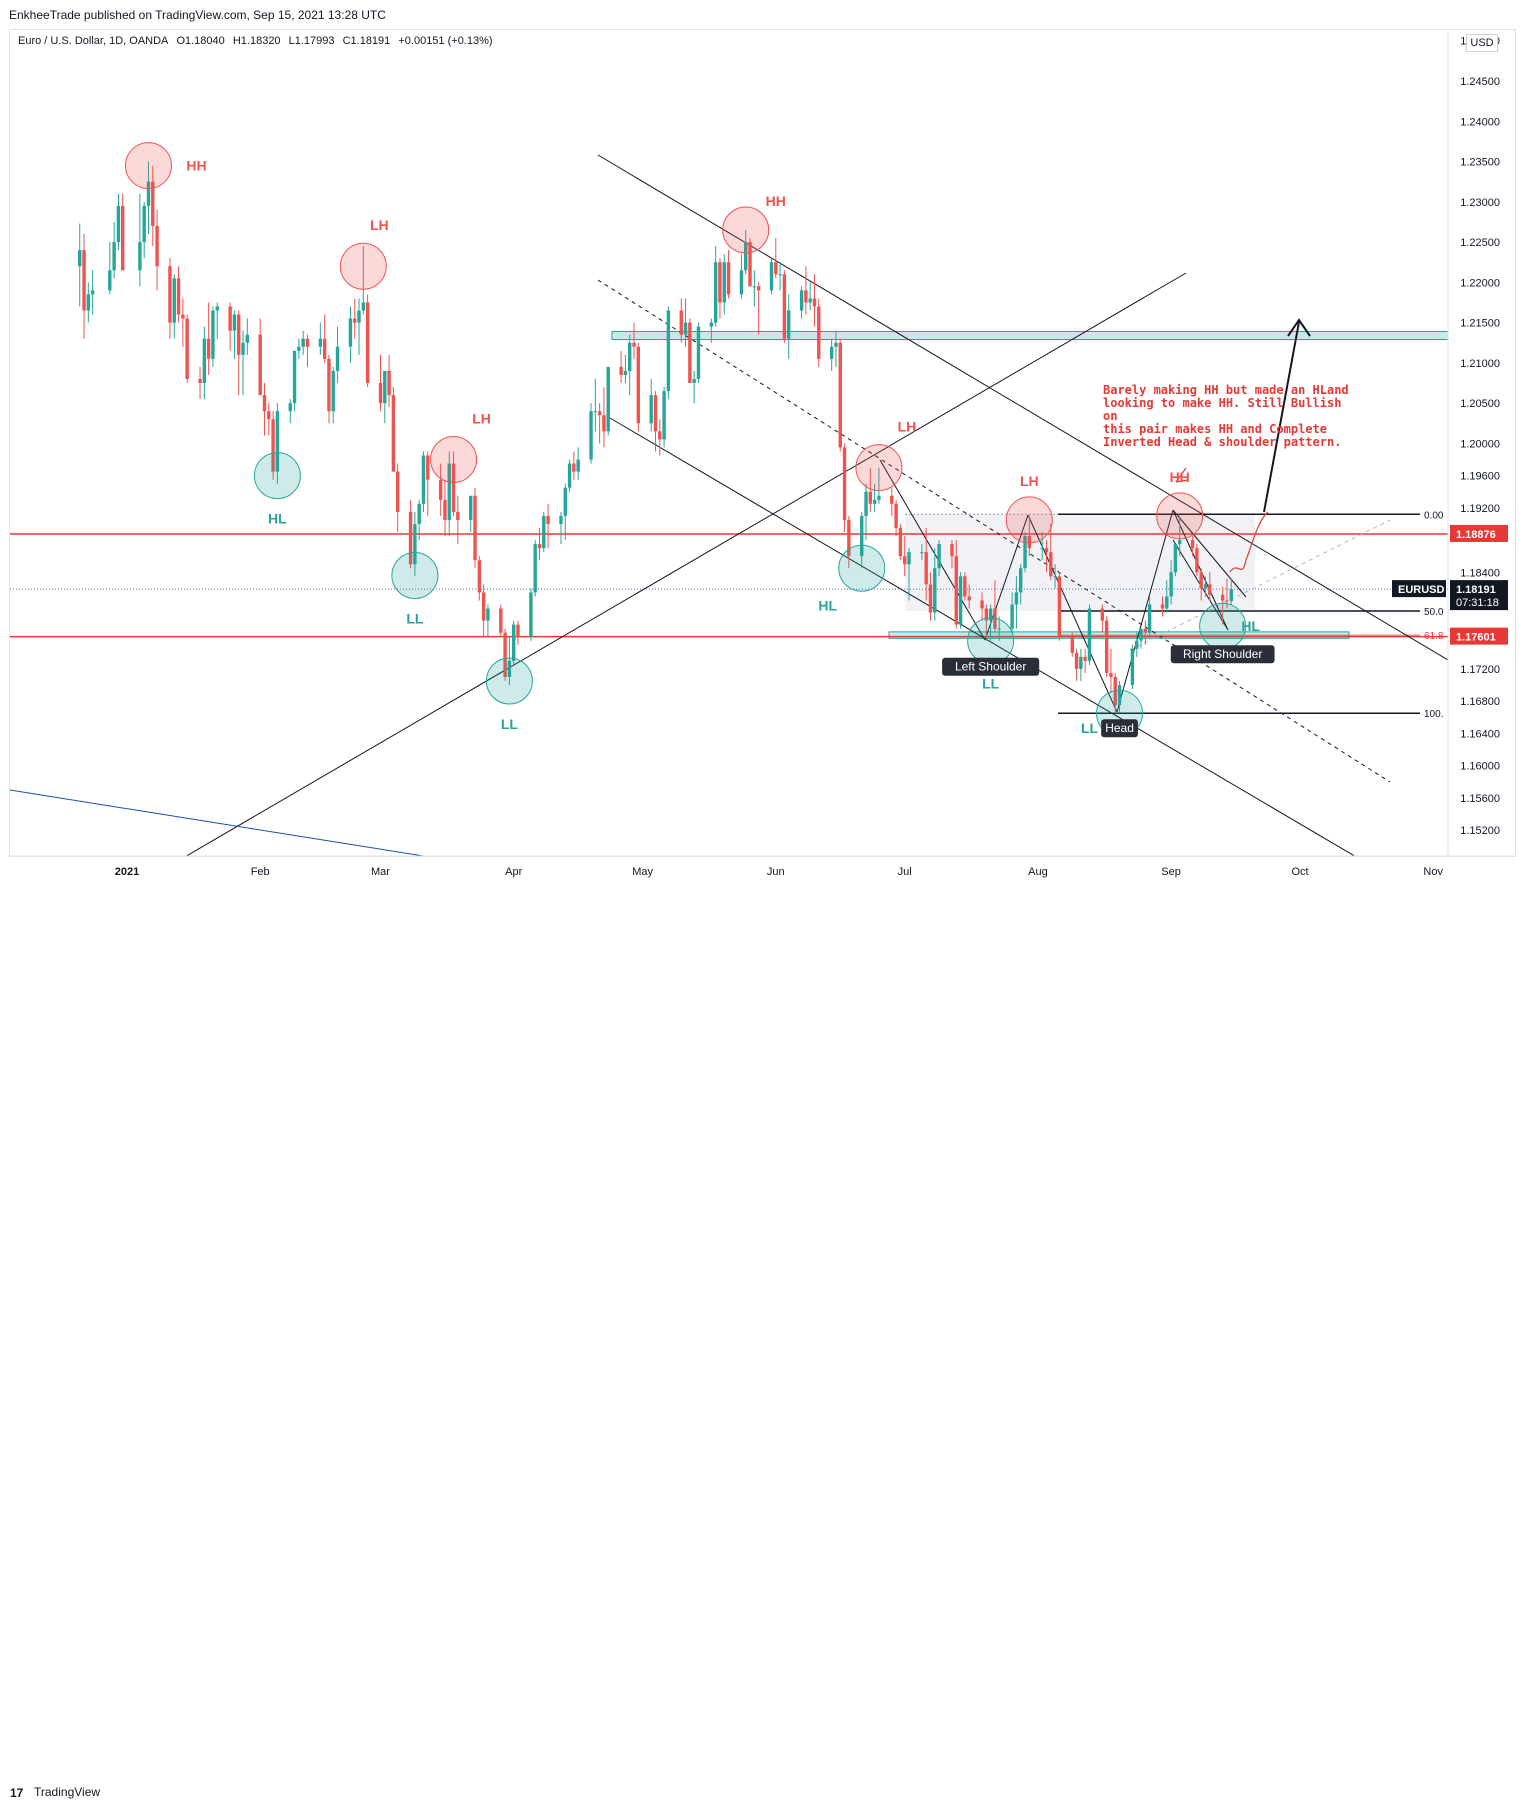 The width and height of the screenshot is (1526, 1800). What do you see at coordinates (1480, 444) in the screenshot?
I see `y-tick-label: 1.20000` at bounding box center [1480, 444].